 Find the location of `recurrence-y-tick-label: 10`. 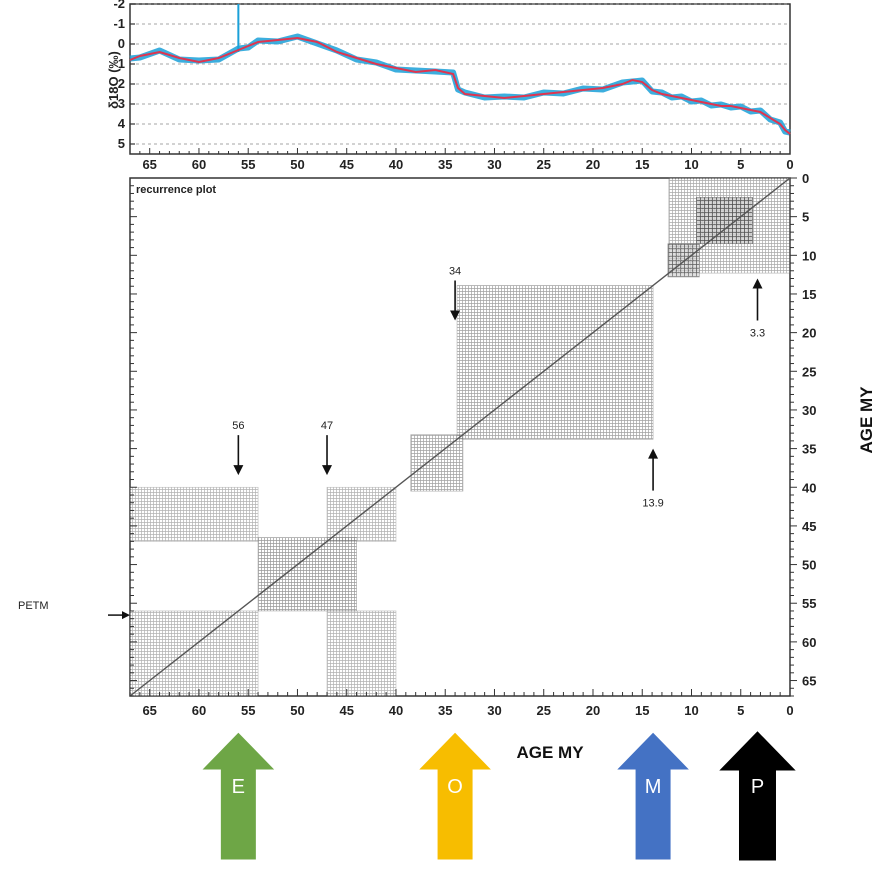

recurrence-y-tick-label: 10 is located at coordinates (809, 255).